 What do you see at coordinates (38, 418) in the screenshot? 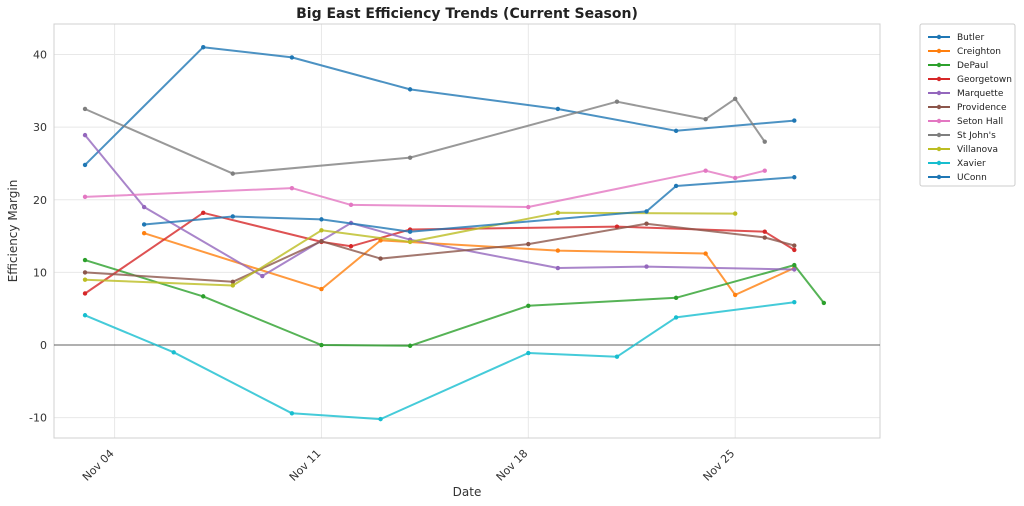
I see `y-tick-label: -10` at bounding box center [38, 418].